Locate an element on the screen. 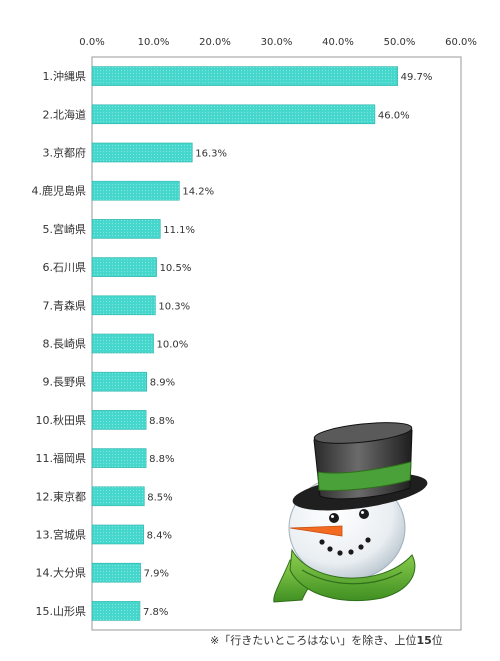 The height and width of the screenshot is (661, 500). value-label: 8.4% is located at coordinates (159, 536).